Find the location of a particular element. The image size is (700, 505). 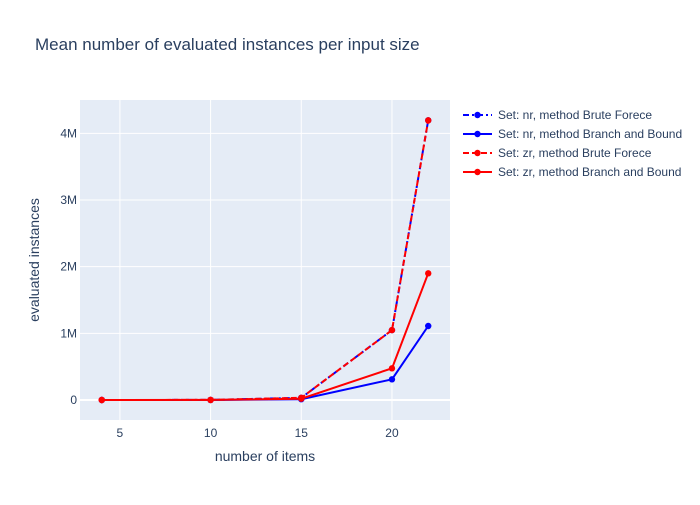

y-tick-label: 0 is located at coordinates (73, 400).